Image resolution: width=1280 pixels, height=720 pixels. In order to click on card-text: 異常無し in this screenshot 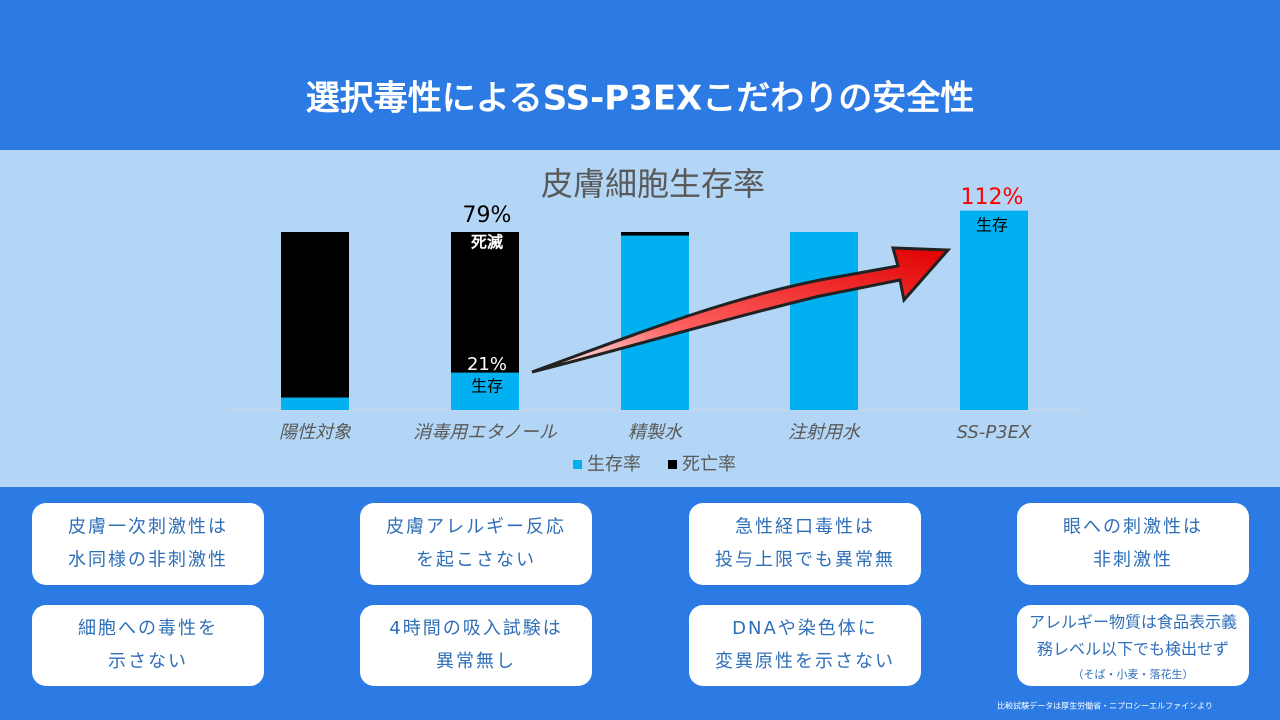, I will do `click(476, 661)`.